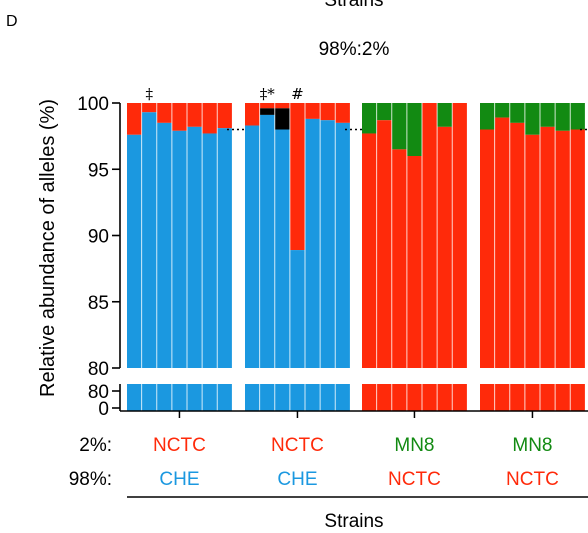 Image resolution: width=588 pixels, height=533 pixels. I want to click on y-tick-label: 85, so click(98, 303).